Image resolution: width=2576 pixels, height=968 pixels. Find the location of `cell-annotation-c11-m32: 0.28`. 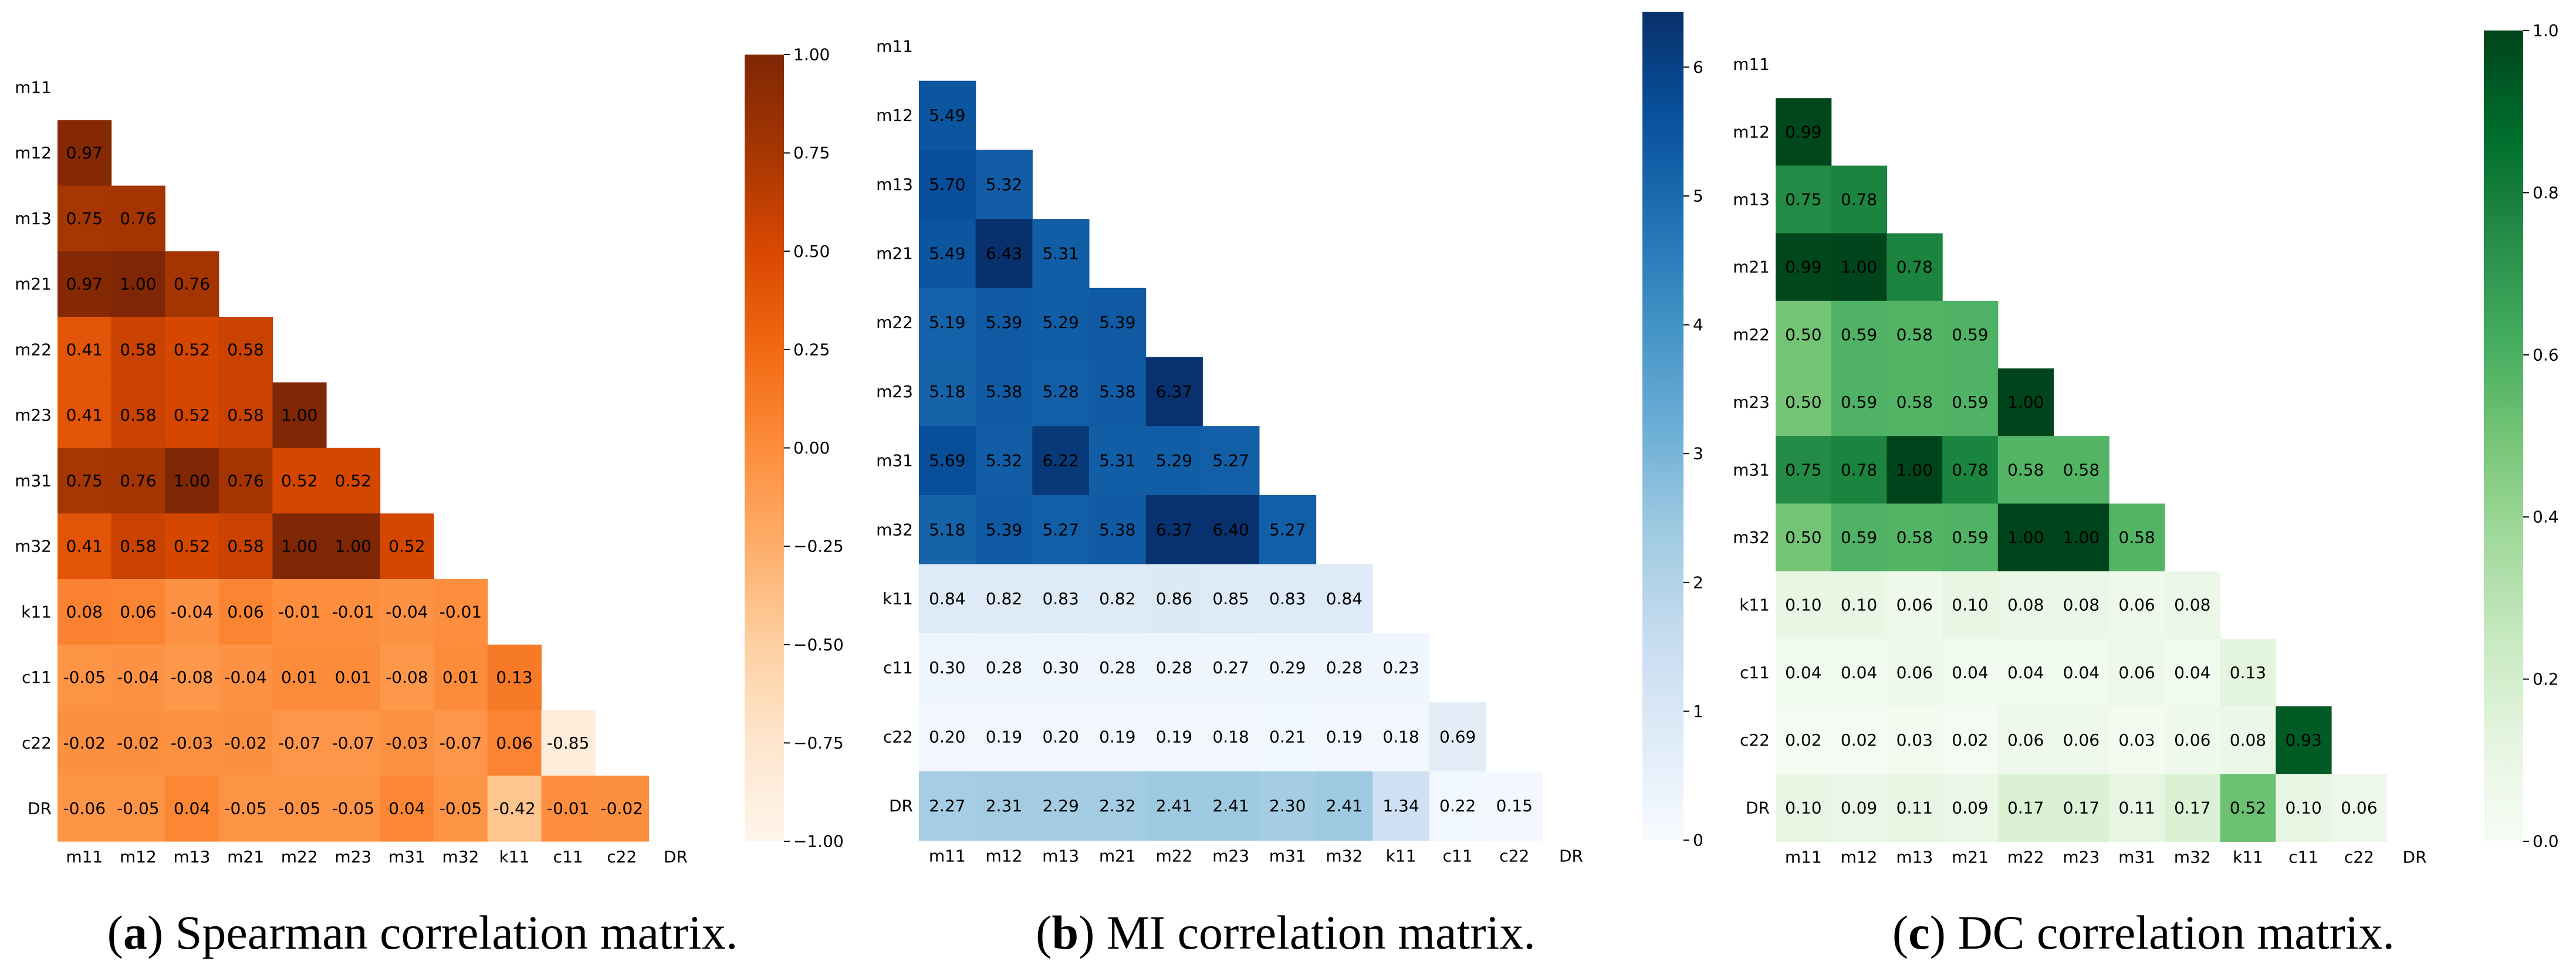

cell-annotation-c11-m32: 0.28 is located at coordinates (1344, 668).